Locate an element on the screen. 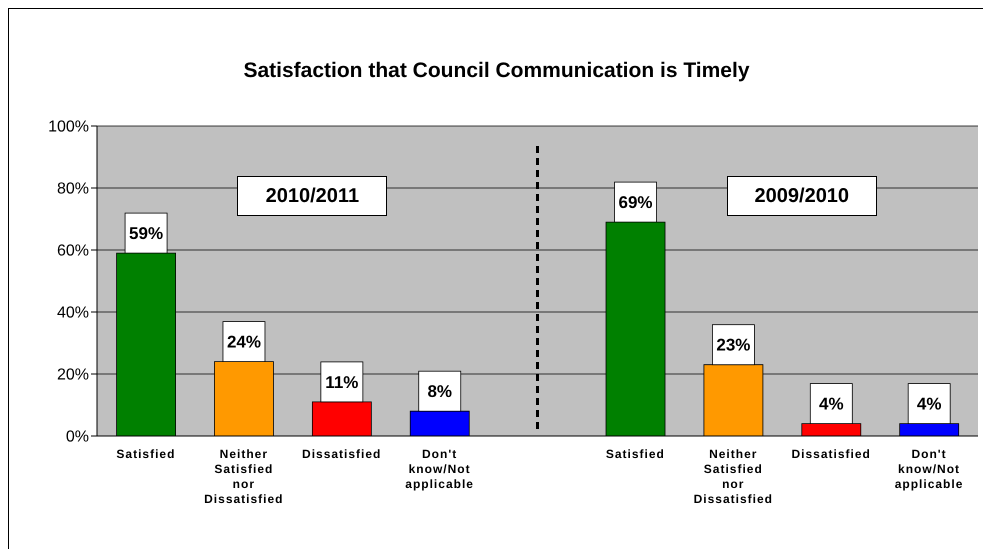 The height and width of the screenshot is (549, 983). data-label: 24% is located at coordinates (243, 342).